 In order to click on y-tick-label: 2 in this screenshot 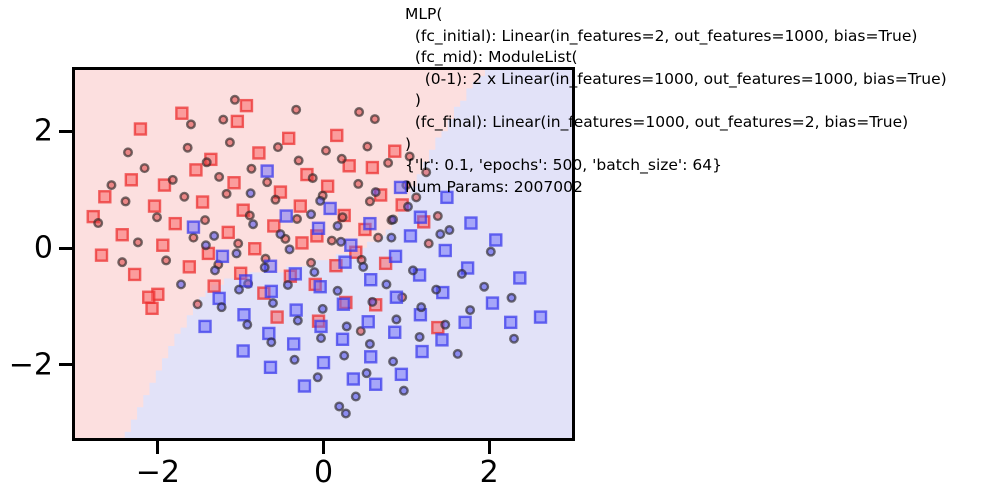, I will do `click(43, 131)`.